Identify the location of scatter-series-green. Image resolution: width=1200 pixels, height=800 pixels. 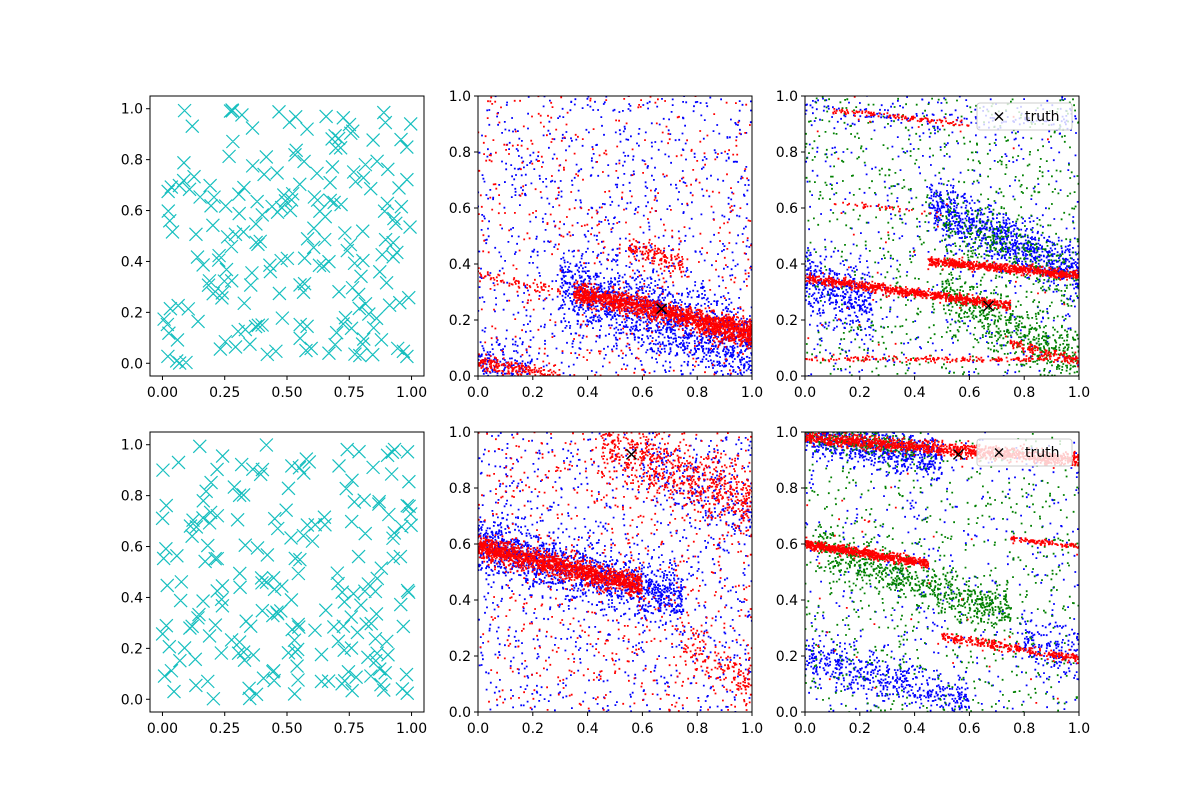
(942, 572).